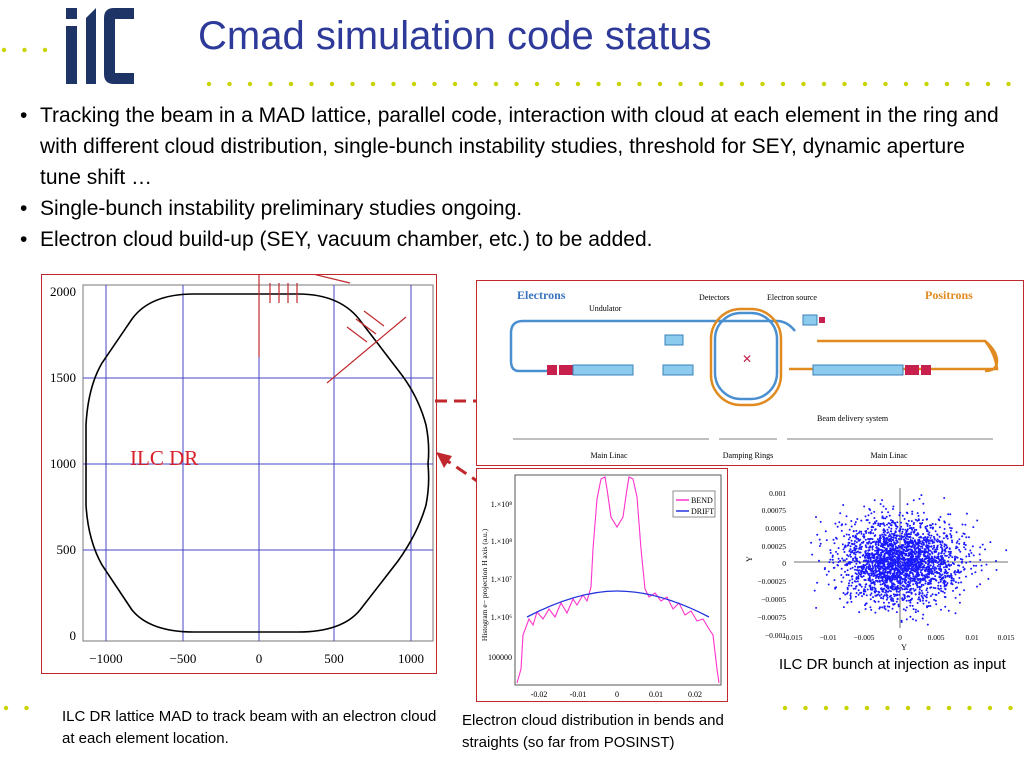 The image size is (1024, 768). I want to click on x-tick-label: 1000, so click(411, 658).